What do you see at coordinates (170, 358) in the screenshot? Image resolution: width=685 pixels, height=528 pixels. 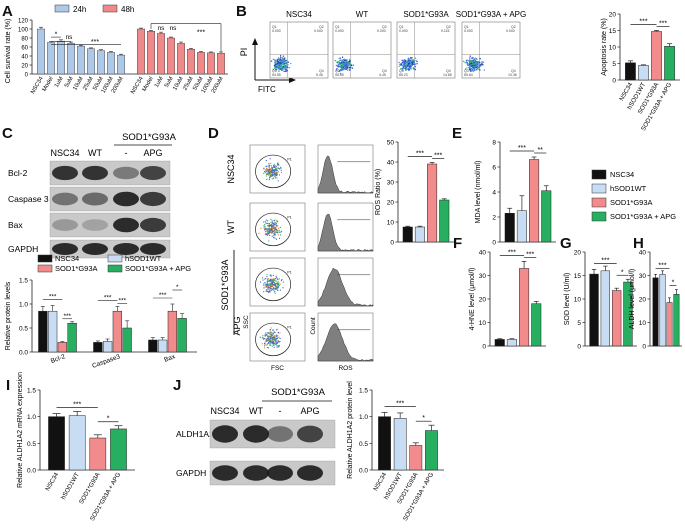 I see `c-xtick-label: Bax` at bounding box center [170, 358].